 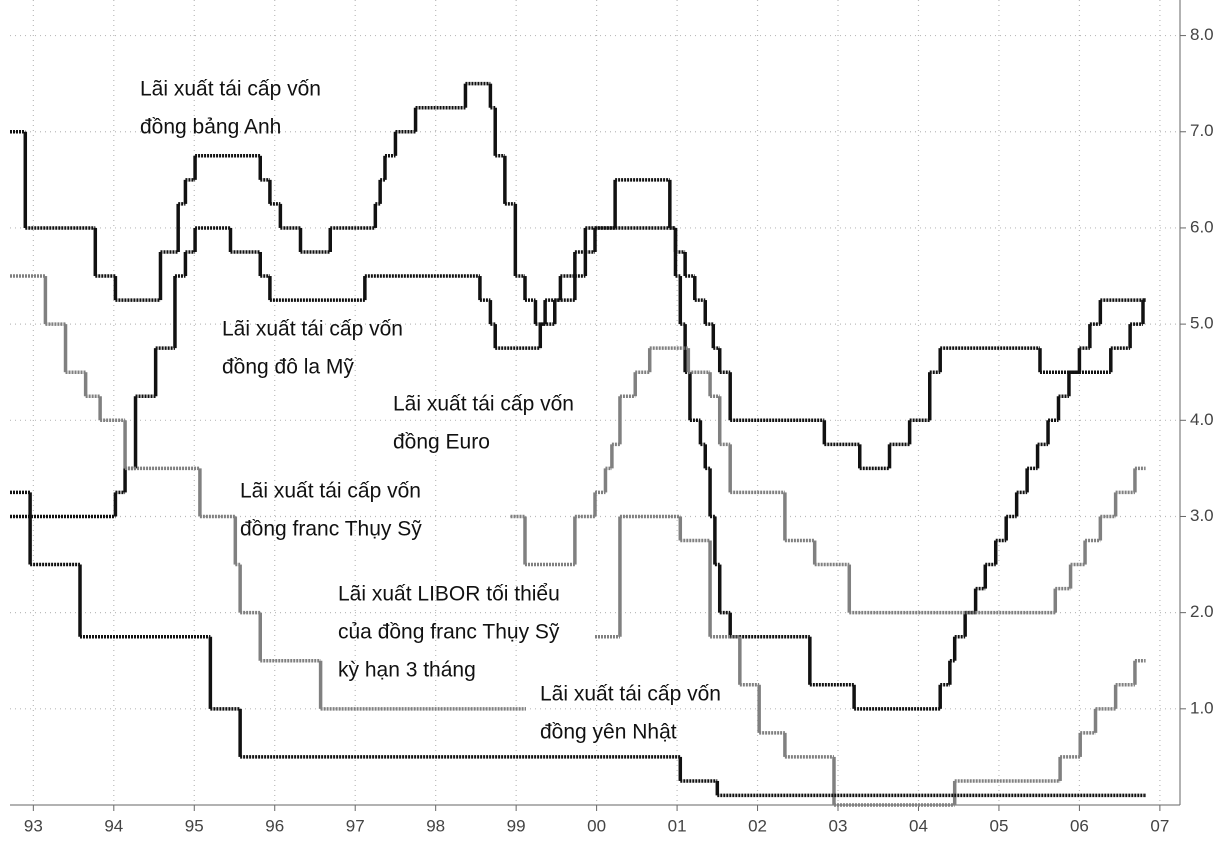 What do you see at coordinates (1202, 226) in the screenshot?
I see `y-tick-label: 6.0` at bounding box center [1202, 226].